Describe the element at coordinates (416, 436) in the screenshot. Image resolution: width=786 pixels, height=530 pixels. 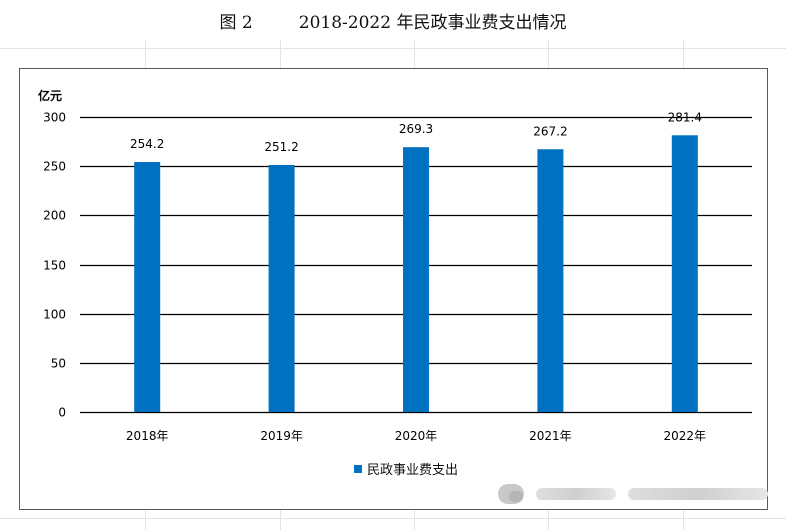
I see `x-tick-label: 2020年` at that location.